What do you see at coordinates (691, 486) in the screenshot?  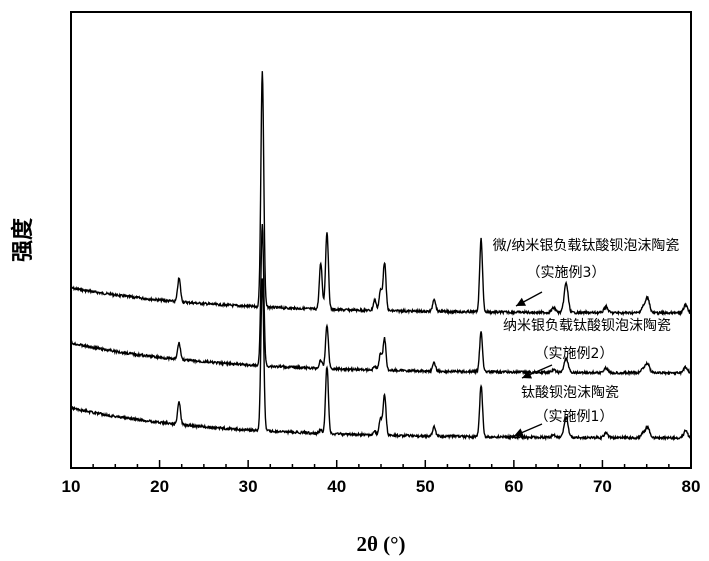 I see `x-tick-label: 80` at bounding box center [691, 486].